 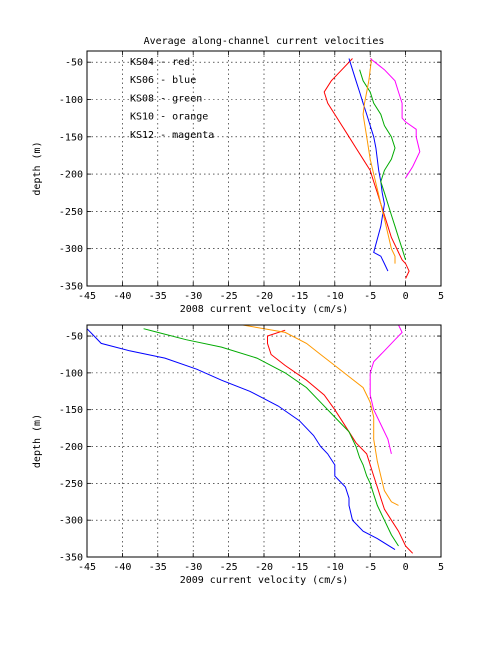 What do you see at coordinates (264, 41) in the screenshot?
I see `figure-title: Average along-channel current velocities` at bounding box center [264, 41].